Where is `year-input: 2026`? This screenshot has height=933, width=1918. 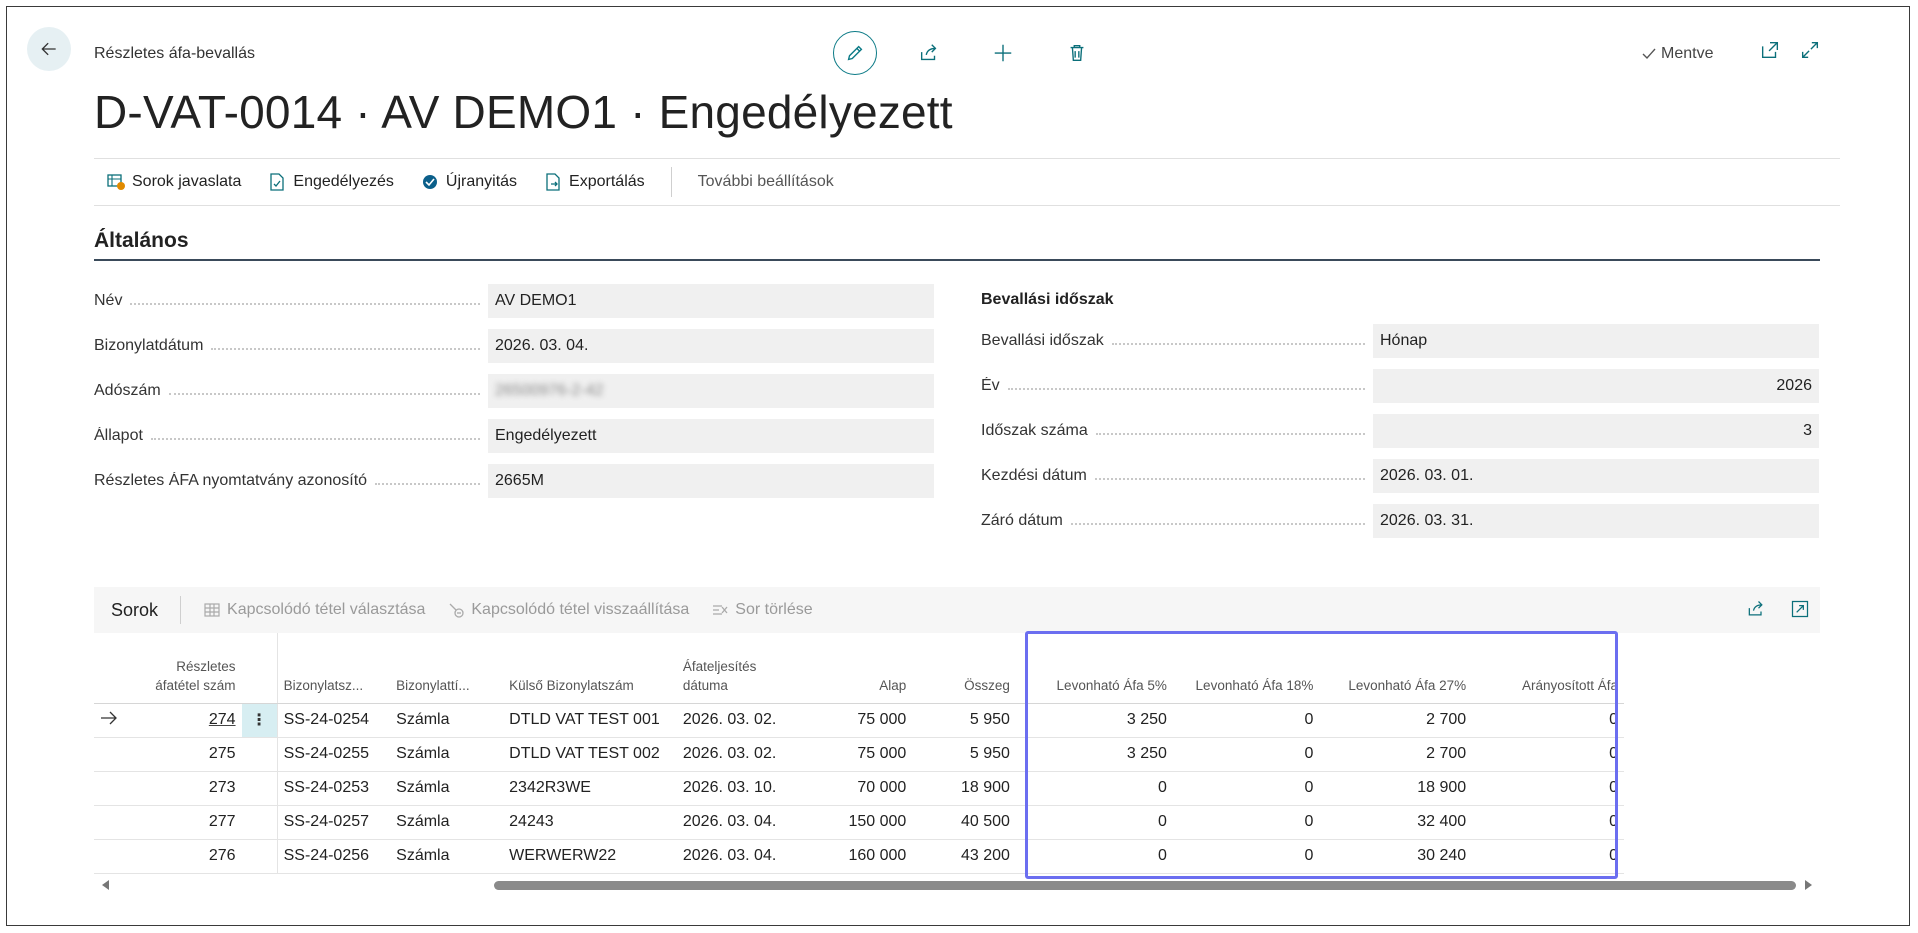 year-input: 2026 is located at coordinates (1596, 386).